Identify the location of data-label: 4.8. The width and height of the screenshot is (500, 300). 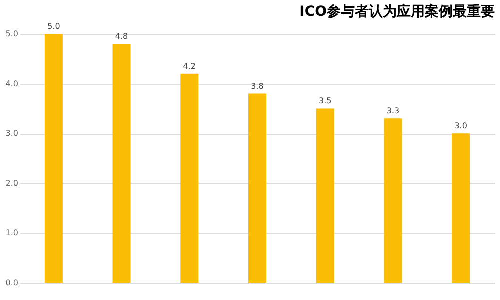
(121, 36).